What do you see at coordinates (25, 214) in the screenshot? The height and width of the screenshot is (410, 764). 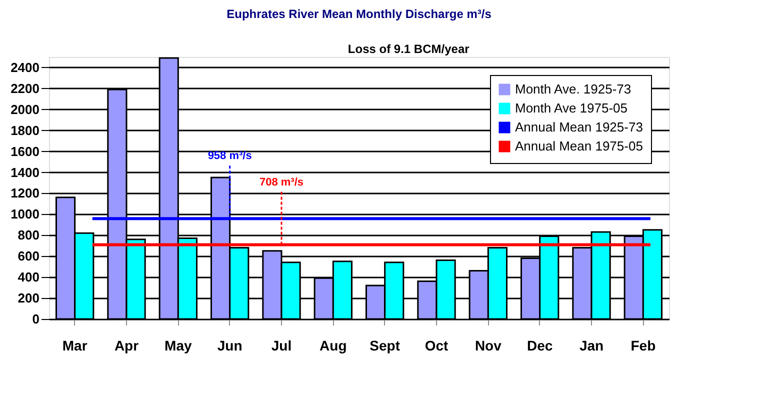 I see `y-tick-label: 1000` at bounding box center [25, 214].